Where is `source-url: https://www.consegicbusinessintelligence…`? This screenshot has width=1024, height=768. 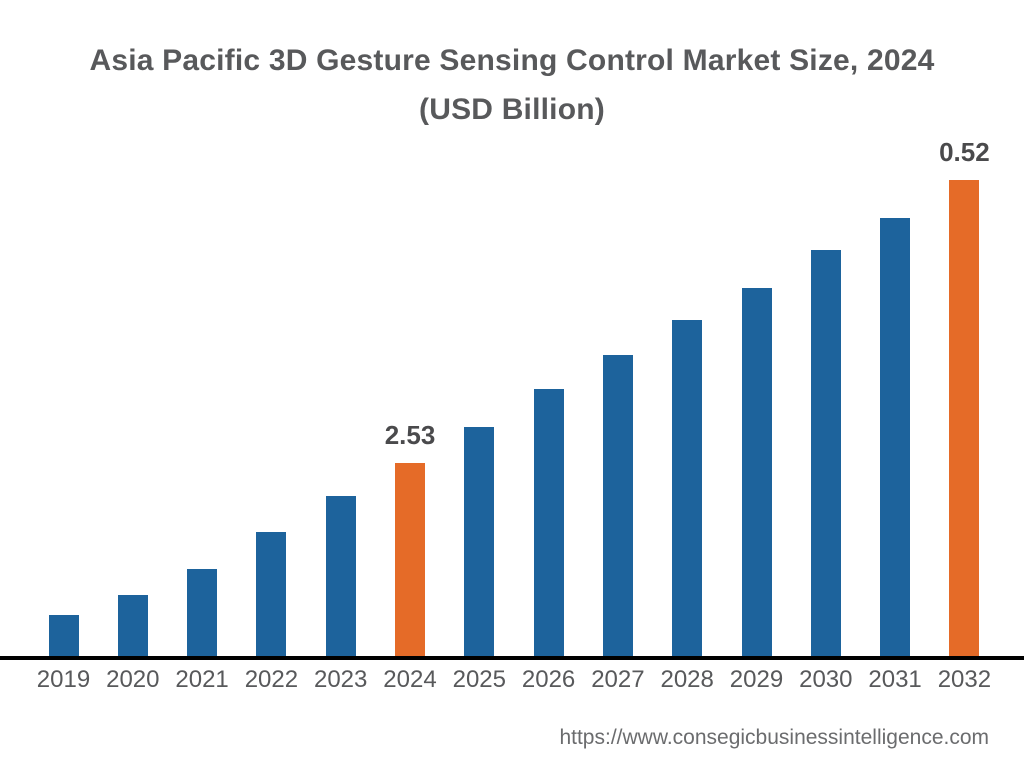
source-url: https://www.consegicbusinessintelligence… is located at coordinates (774, 737).